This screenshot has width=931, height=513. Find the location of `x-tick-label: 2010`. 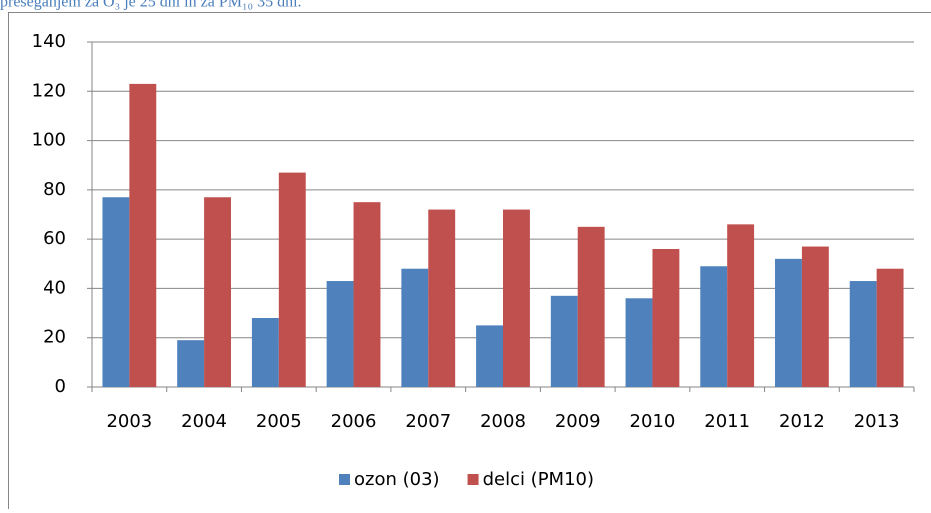

x-tick-label: 2010 is located at coordinates (653, 421).